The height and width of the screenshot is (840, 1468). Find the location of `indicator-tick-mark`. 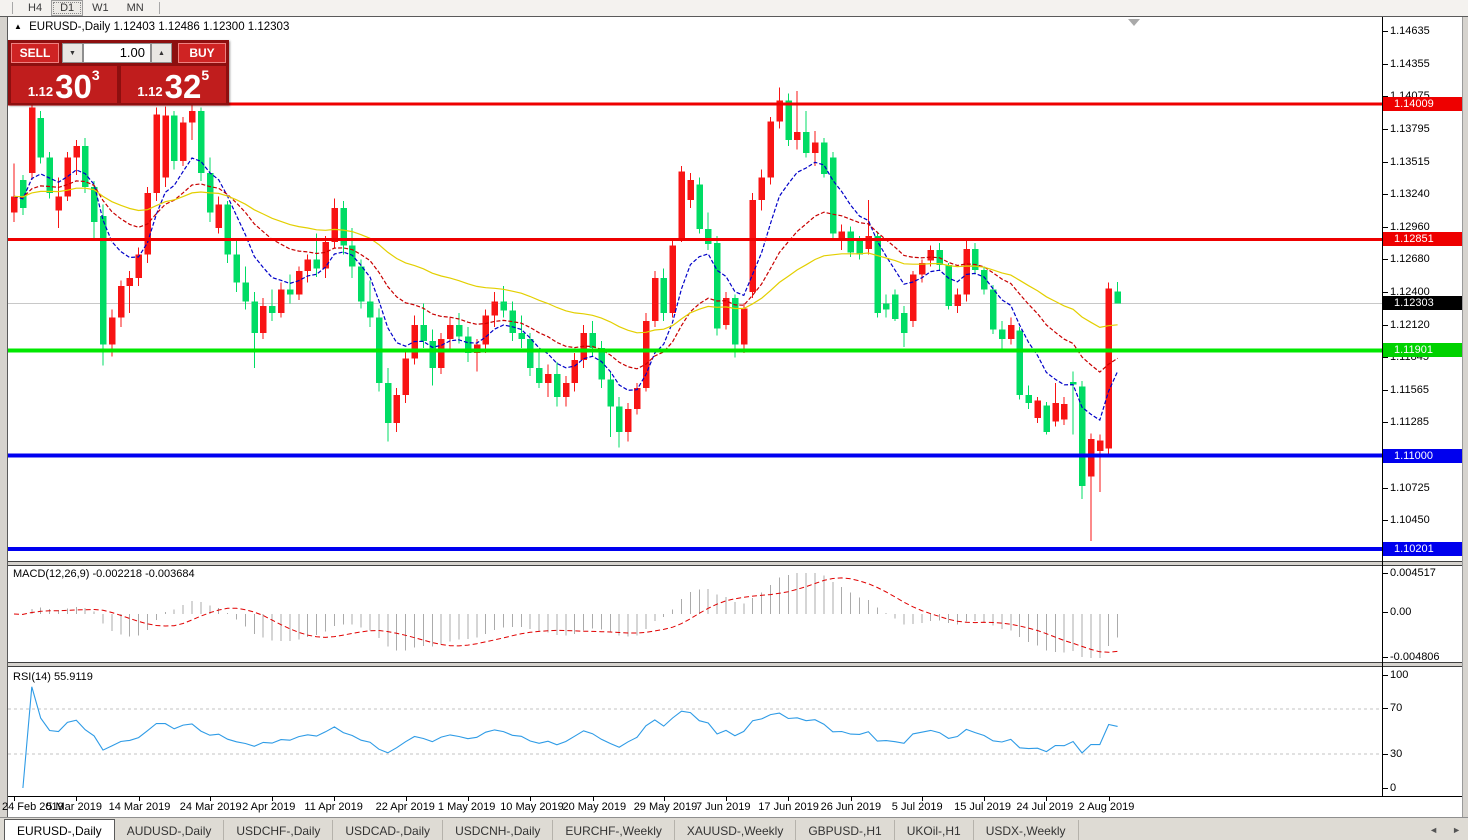

indicator-tick-mark is located at coordinates (1385, 708).